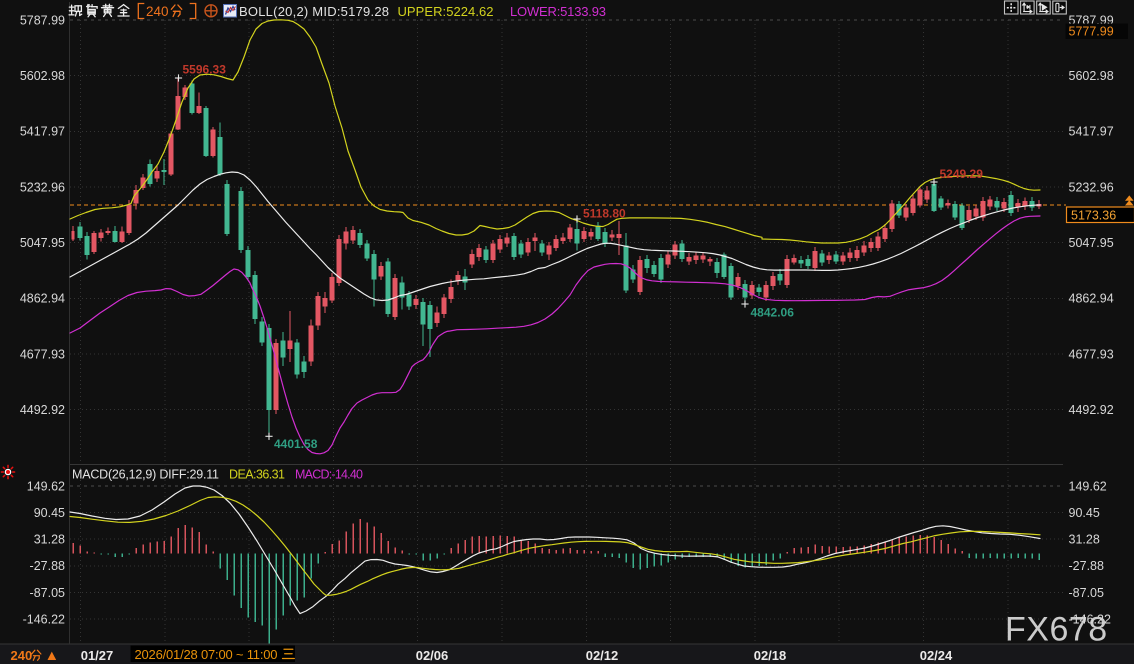 The image size is (1134, 664). I want to click on svg-text: 4842.06, so click(773, 313).